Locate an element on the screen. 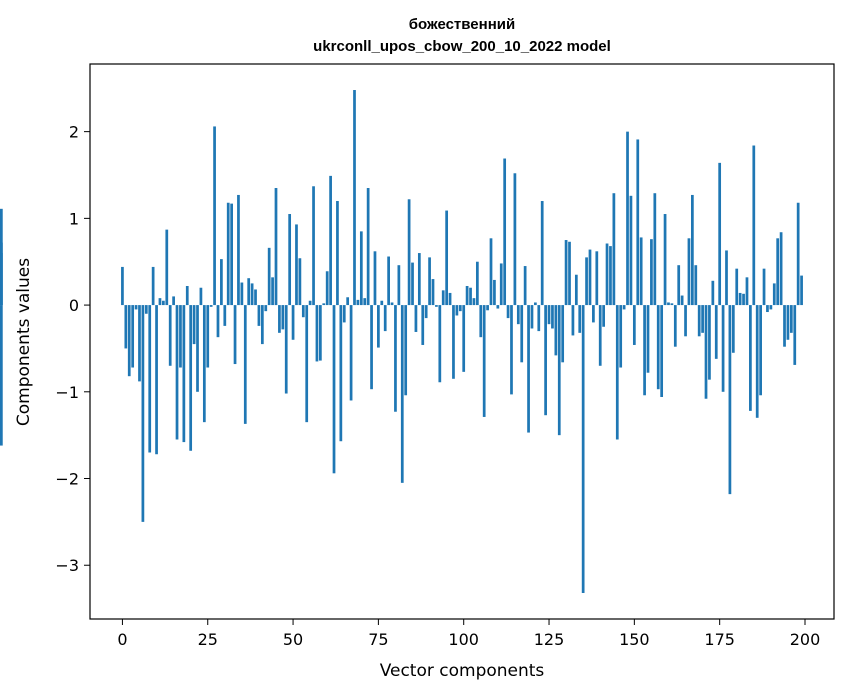  y-tick-label: −3 is located at coordinates (67, 565).